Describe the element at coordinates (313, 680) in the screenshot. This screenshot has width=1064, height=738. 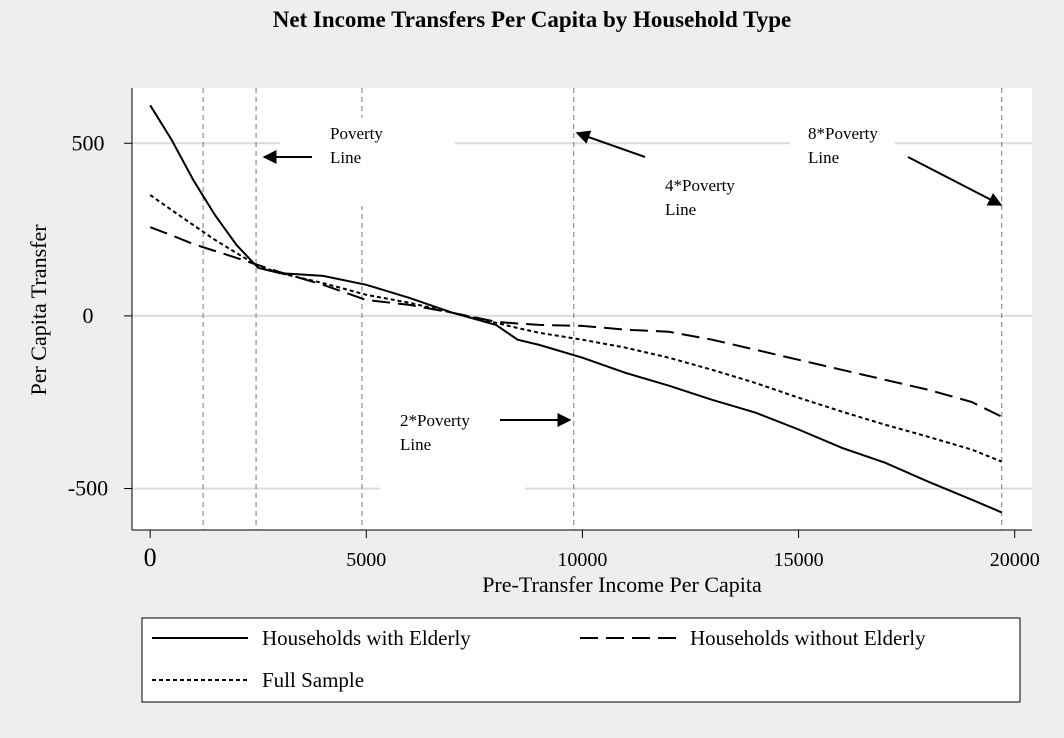
I see `legend-label: Full Sample` at that location.